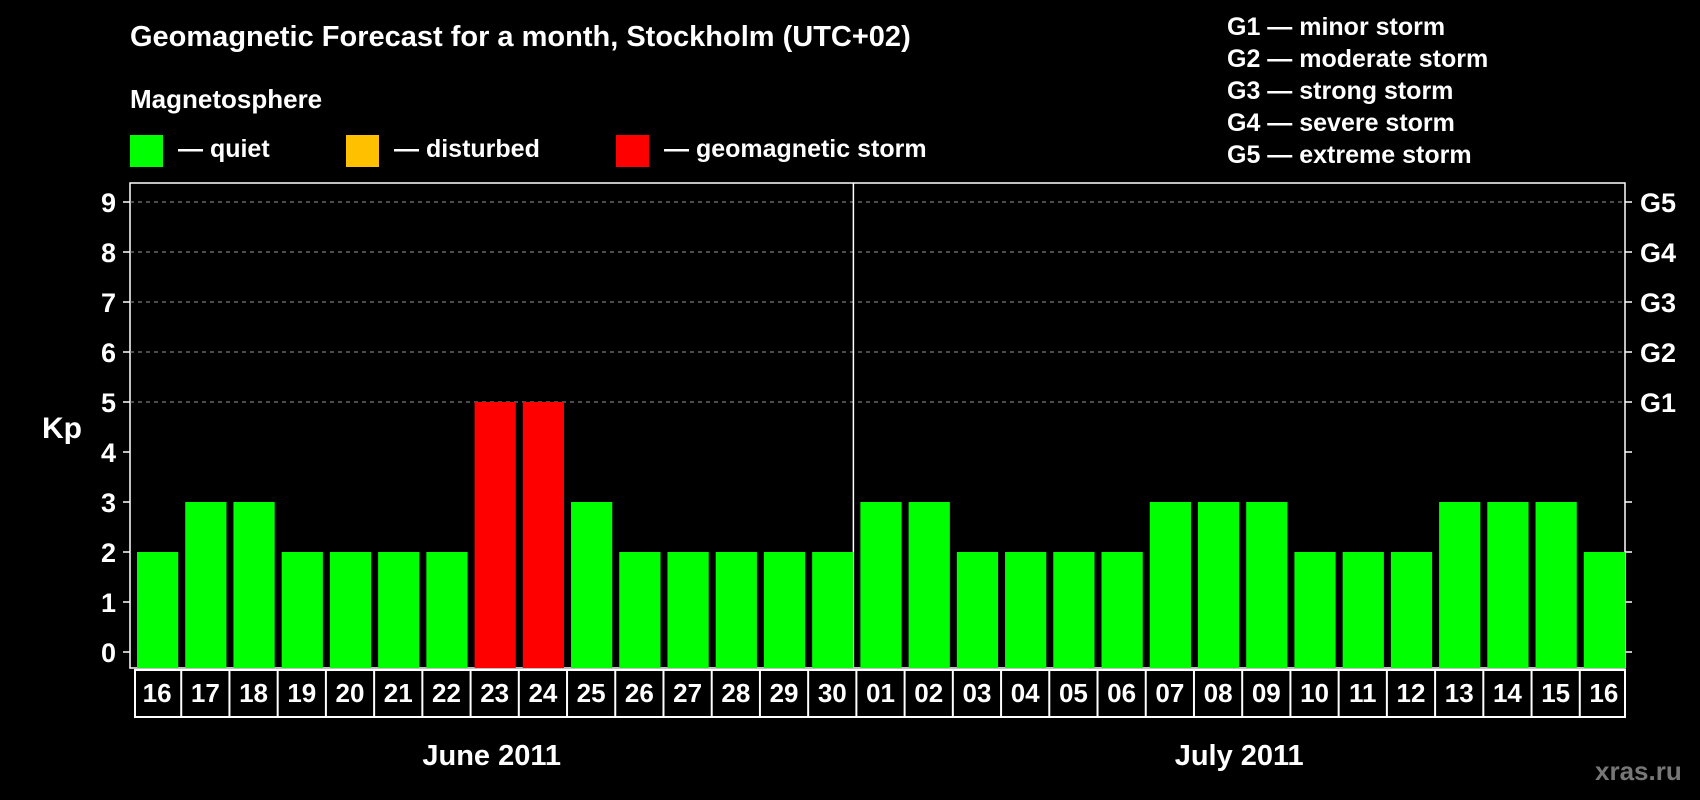  I want to click on y-tick-label: 1, so click(108, 603).